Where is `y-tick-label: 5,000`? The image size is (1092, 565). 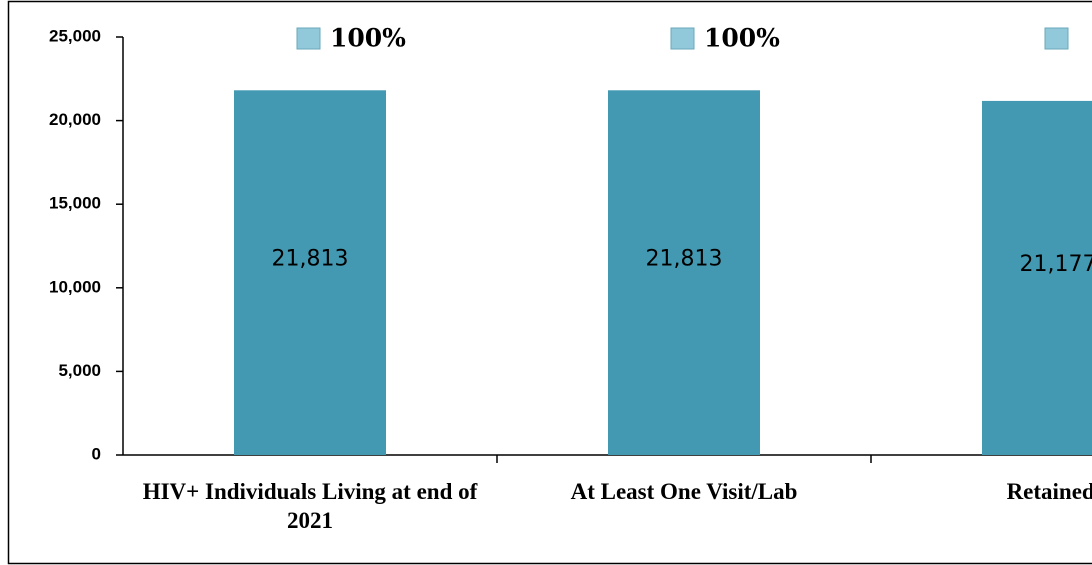
y-tick-label: 5,000 is located at coordinates (79, 370).